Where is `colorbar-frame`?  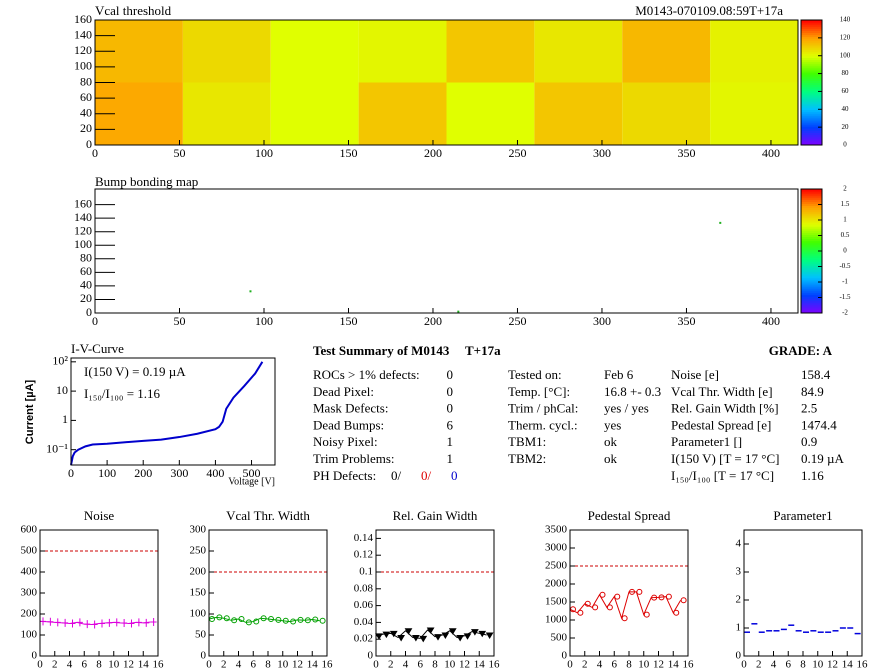 colorbar-frame is located at coordinates (811, 82).